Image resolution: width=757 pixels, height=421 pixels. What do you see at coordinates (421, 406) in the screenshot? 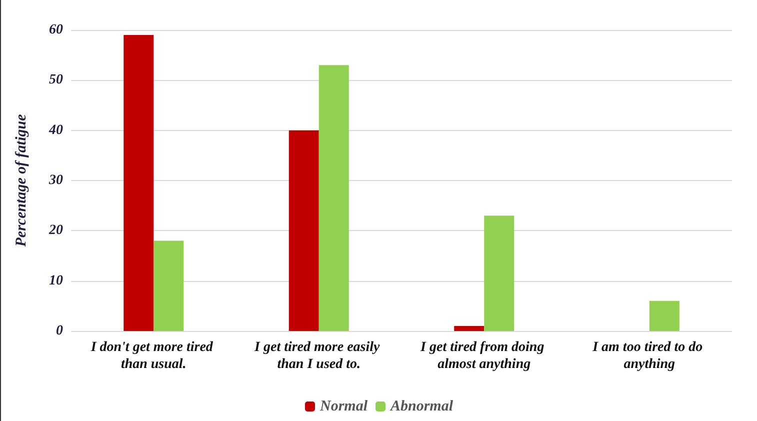
I see `legend-label: Abnormal` at bounding box center [421, 406].